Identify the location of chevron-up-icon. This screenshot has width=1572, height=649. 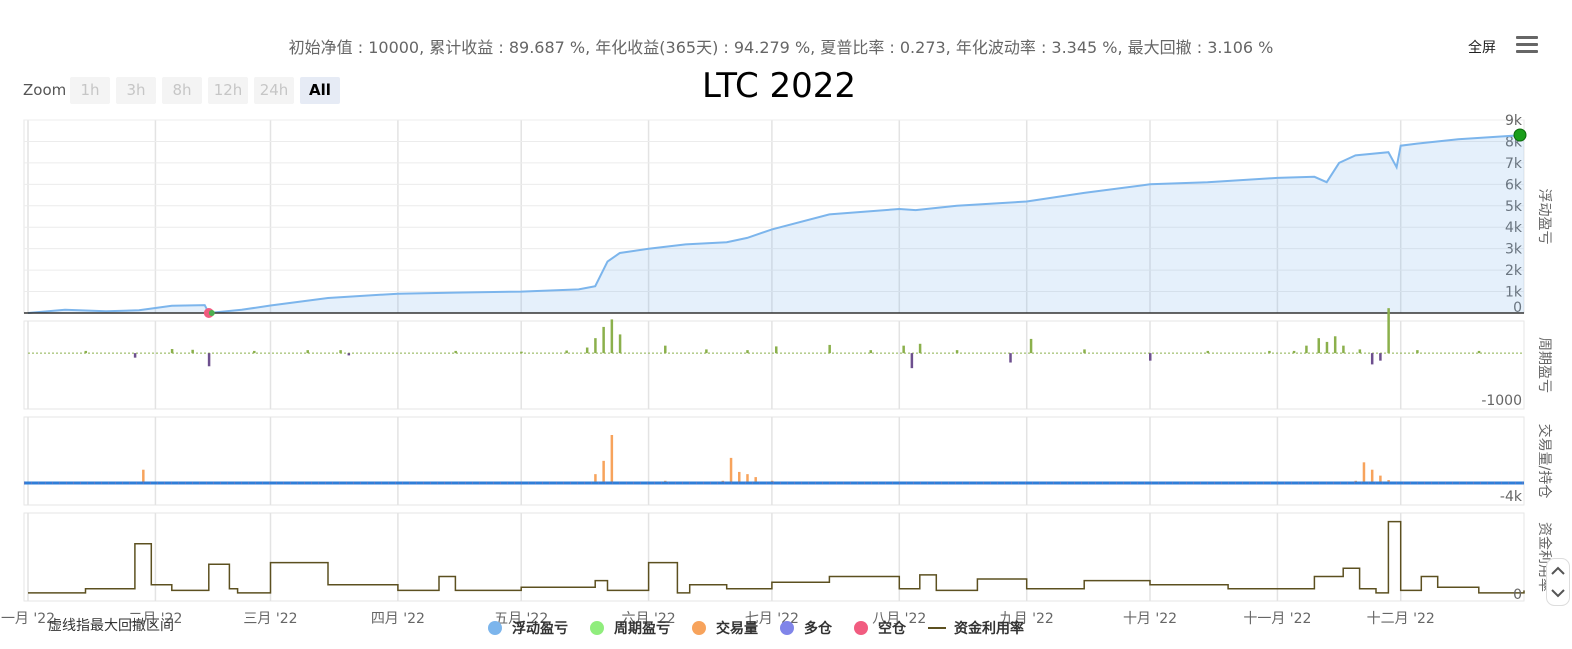
(1558, 570).